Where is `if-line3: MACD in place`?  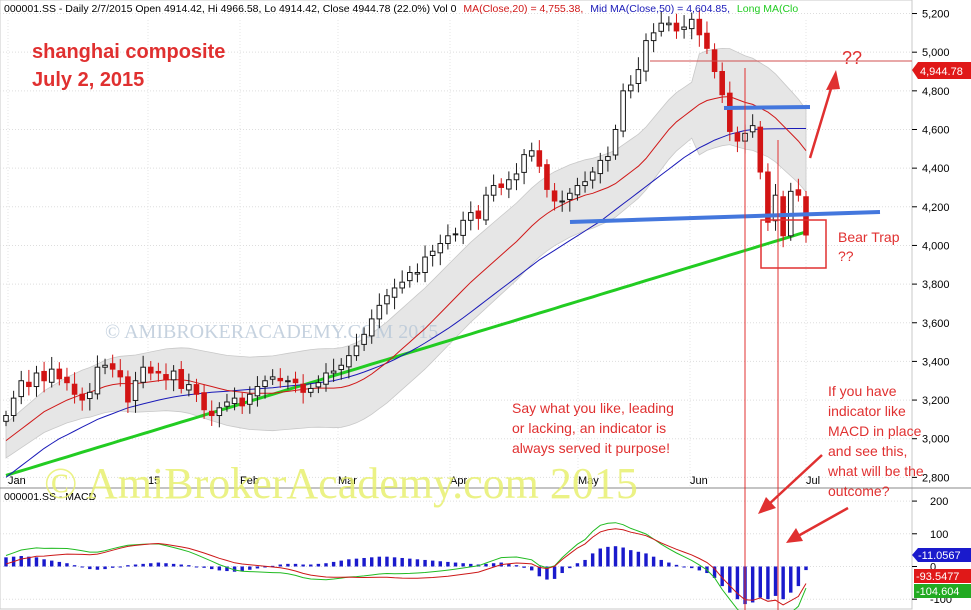
if-line3: MACD in place is located at coordinates (875, 431).